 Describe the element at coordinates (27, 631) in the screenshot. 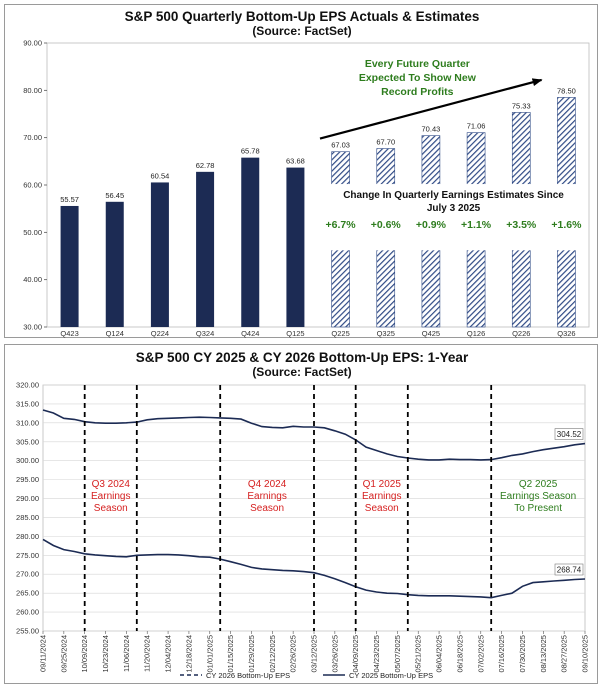

I see `y-tick-label: 255.00` at that location.